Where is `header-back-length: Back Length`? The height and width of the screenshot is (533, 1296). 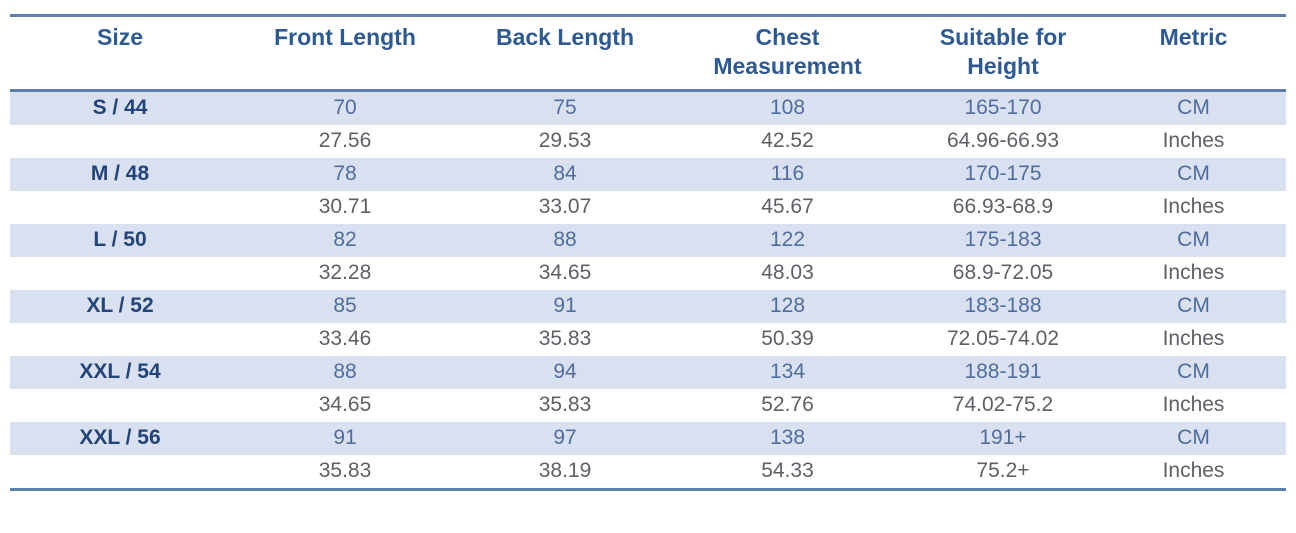 header-back-length: Back Length is located at coordinates (565, 53).